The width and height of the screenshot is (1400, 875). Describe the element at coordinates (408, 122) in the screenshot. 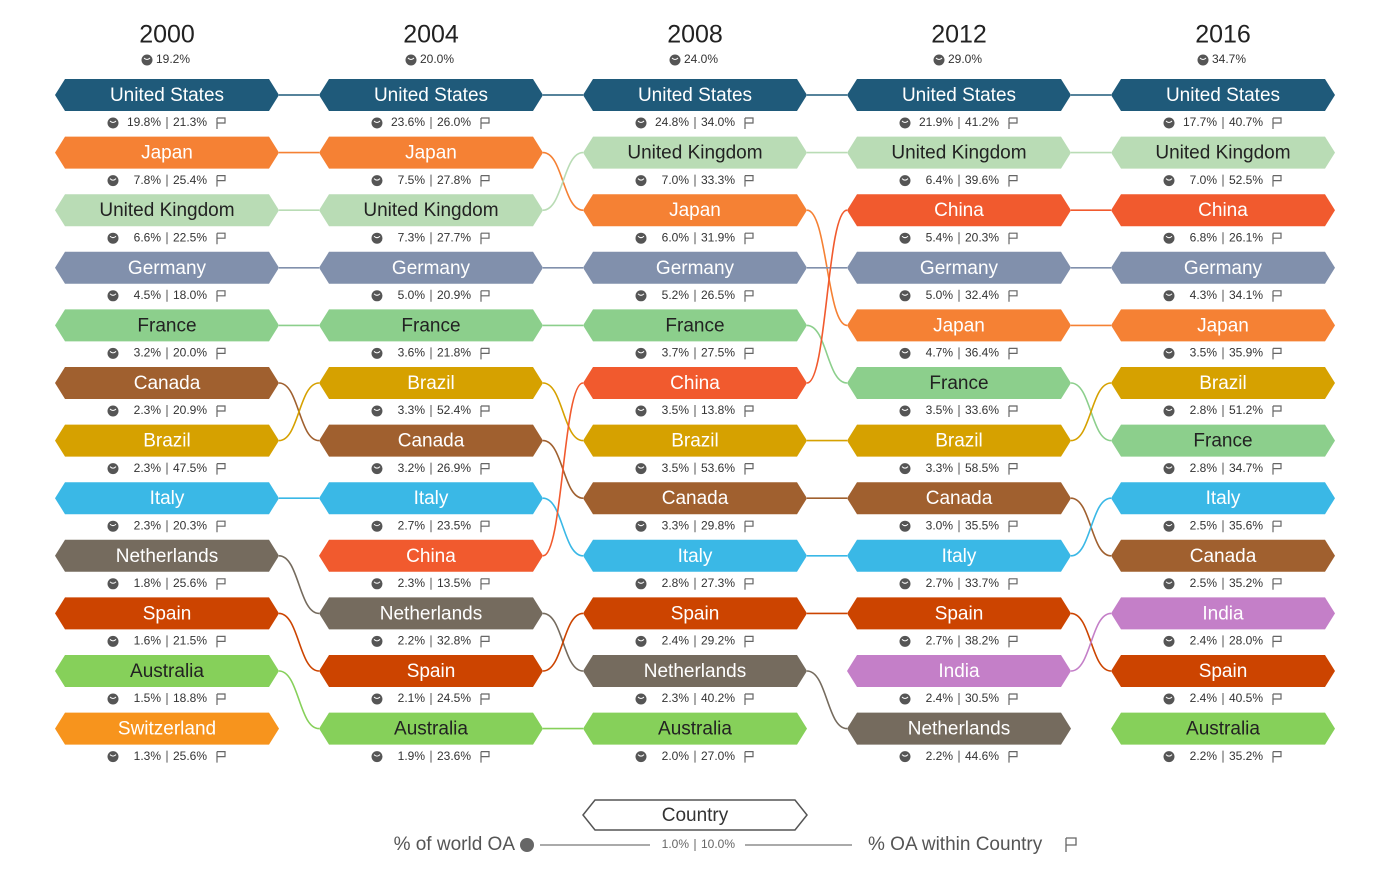

I see `world-share-value: 23.6%` at that location.